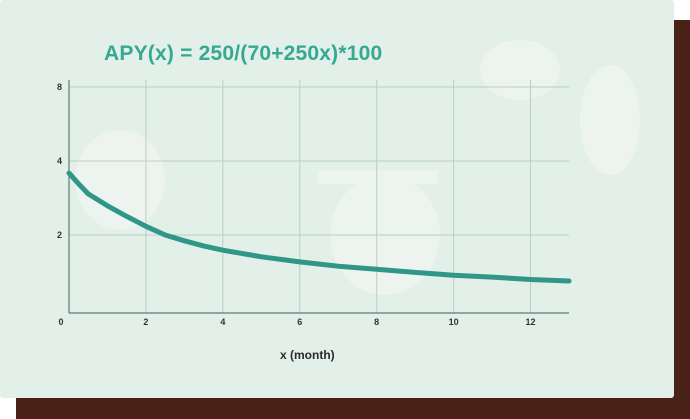 The image size is (690, 419). I want to click on chart-title: APY(x) = 250/(70+250x)*100, so click(243, 53).